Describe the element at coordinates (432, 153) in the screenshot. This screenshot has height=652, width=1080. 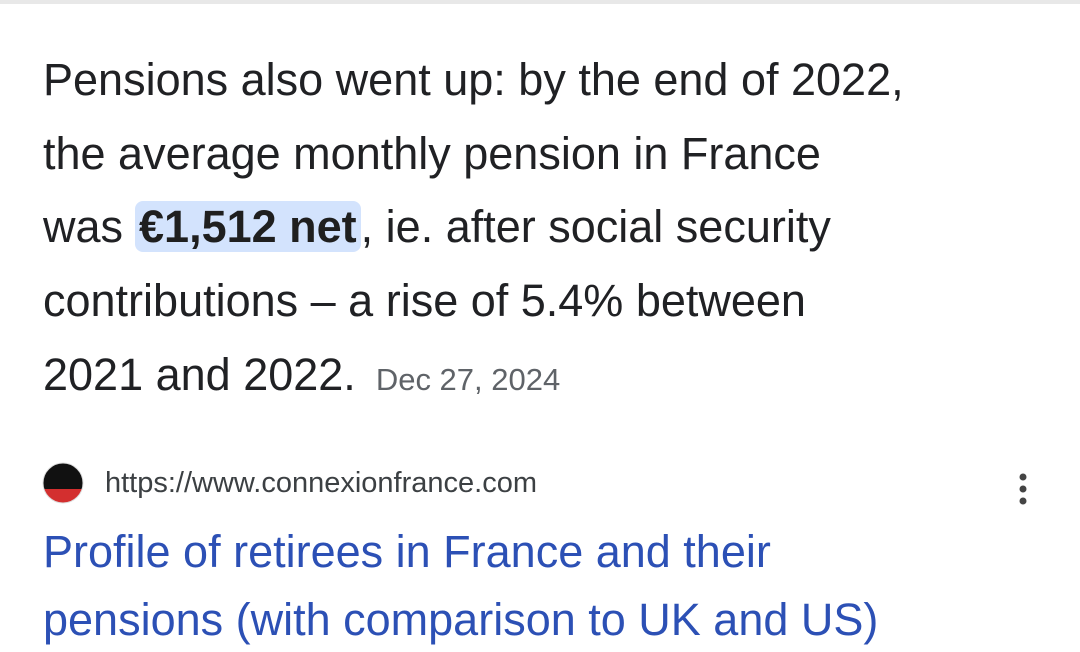
I see `snippet-line: the average monthly pension in France` at that location.